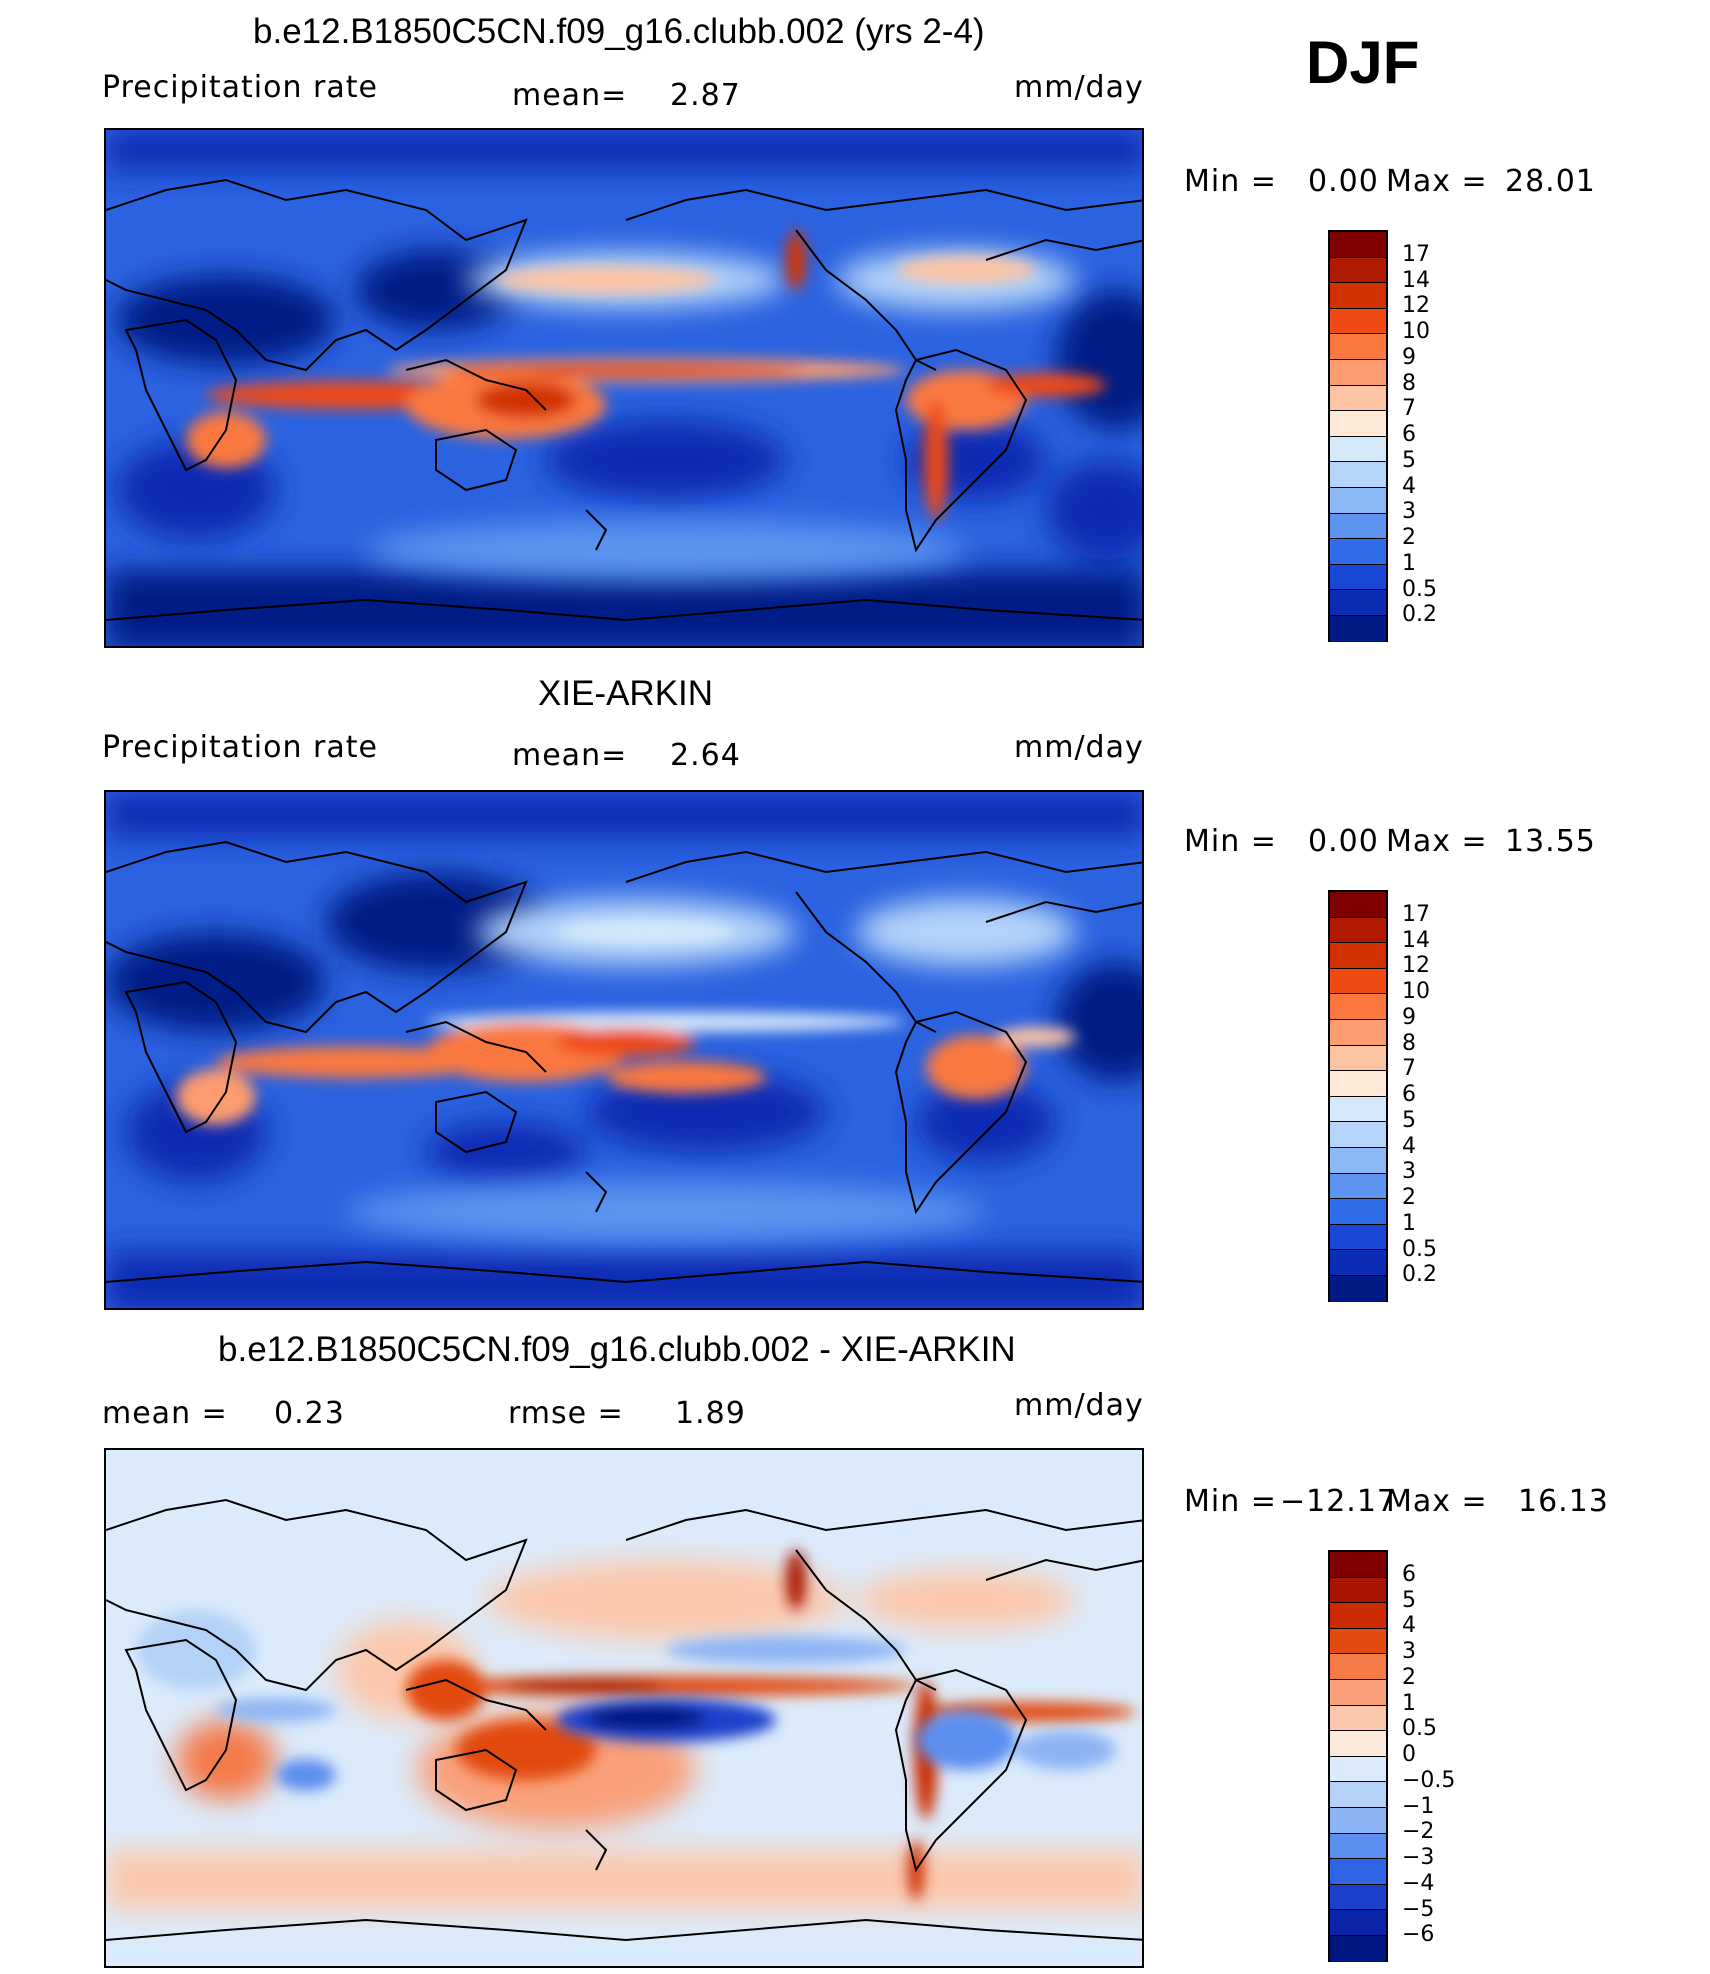  What do you see at coordinates (1429, 1780) in the screenshot?
I see `colorbar-tick-label: −0.5` at bounding box center [1429, 1780].